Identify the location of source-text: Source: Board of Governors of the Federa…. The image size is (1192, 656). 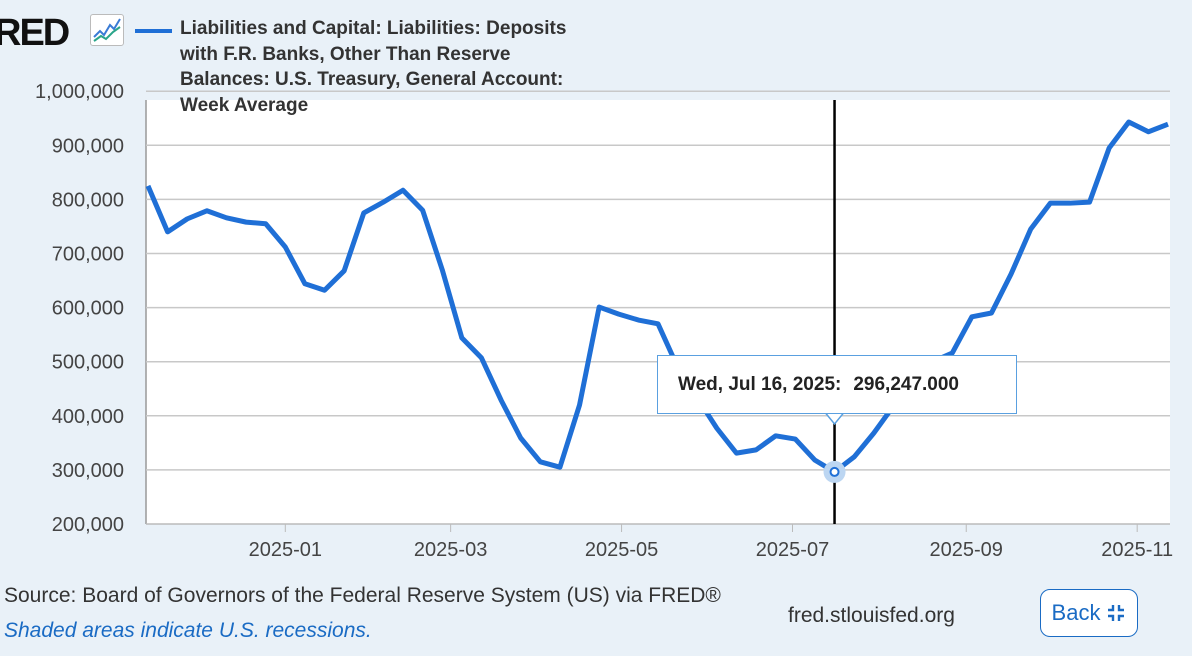
(362, 595).